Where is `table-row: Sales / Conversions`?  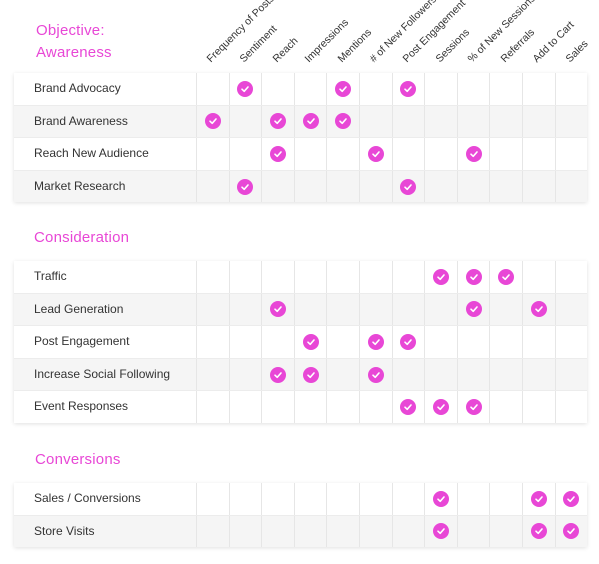 table-row: Sales / Conversions is located at coordinates (300, 499).